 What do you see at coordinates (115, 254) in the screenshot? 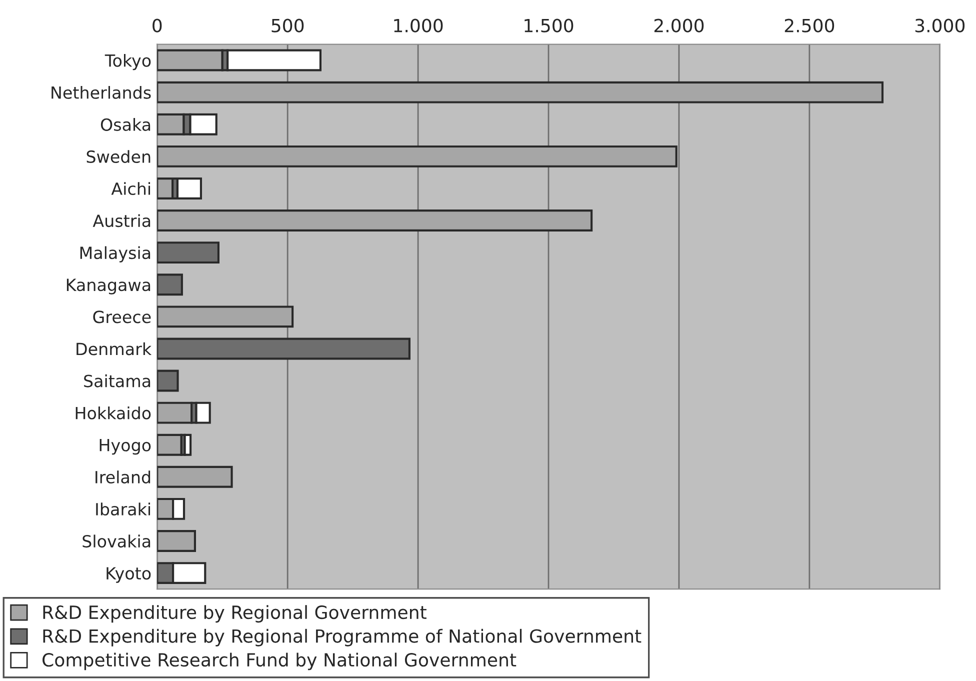
I see `y-tick-label: Malaysia` at bounding box center [115, 254].